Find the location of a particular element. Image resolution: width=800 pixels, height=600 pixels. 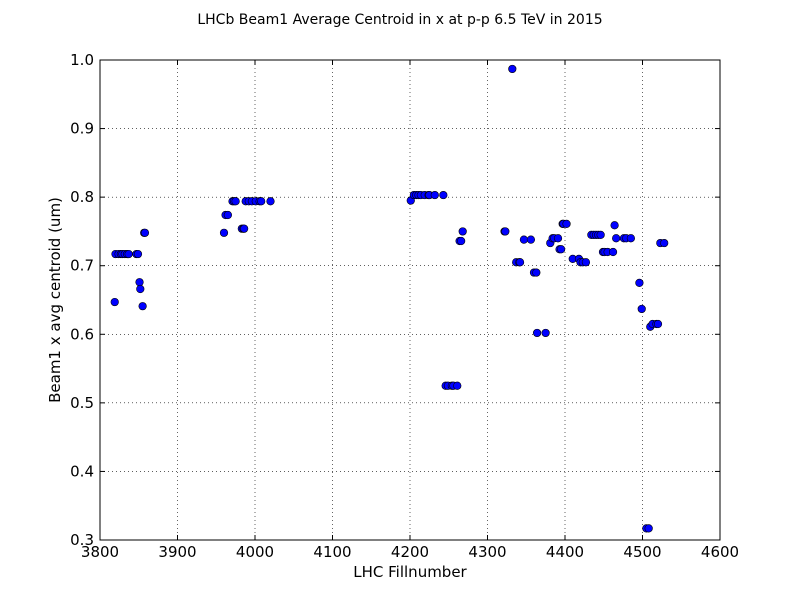

x-tick-label: 4600 is located at coordinates (720, 552).